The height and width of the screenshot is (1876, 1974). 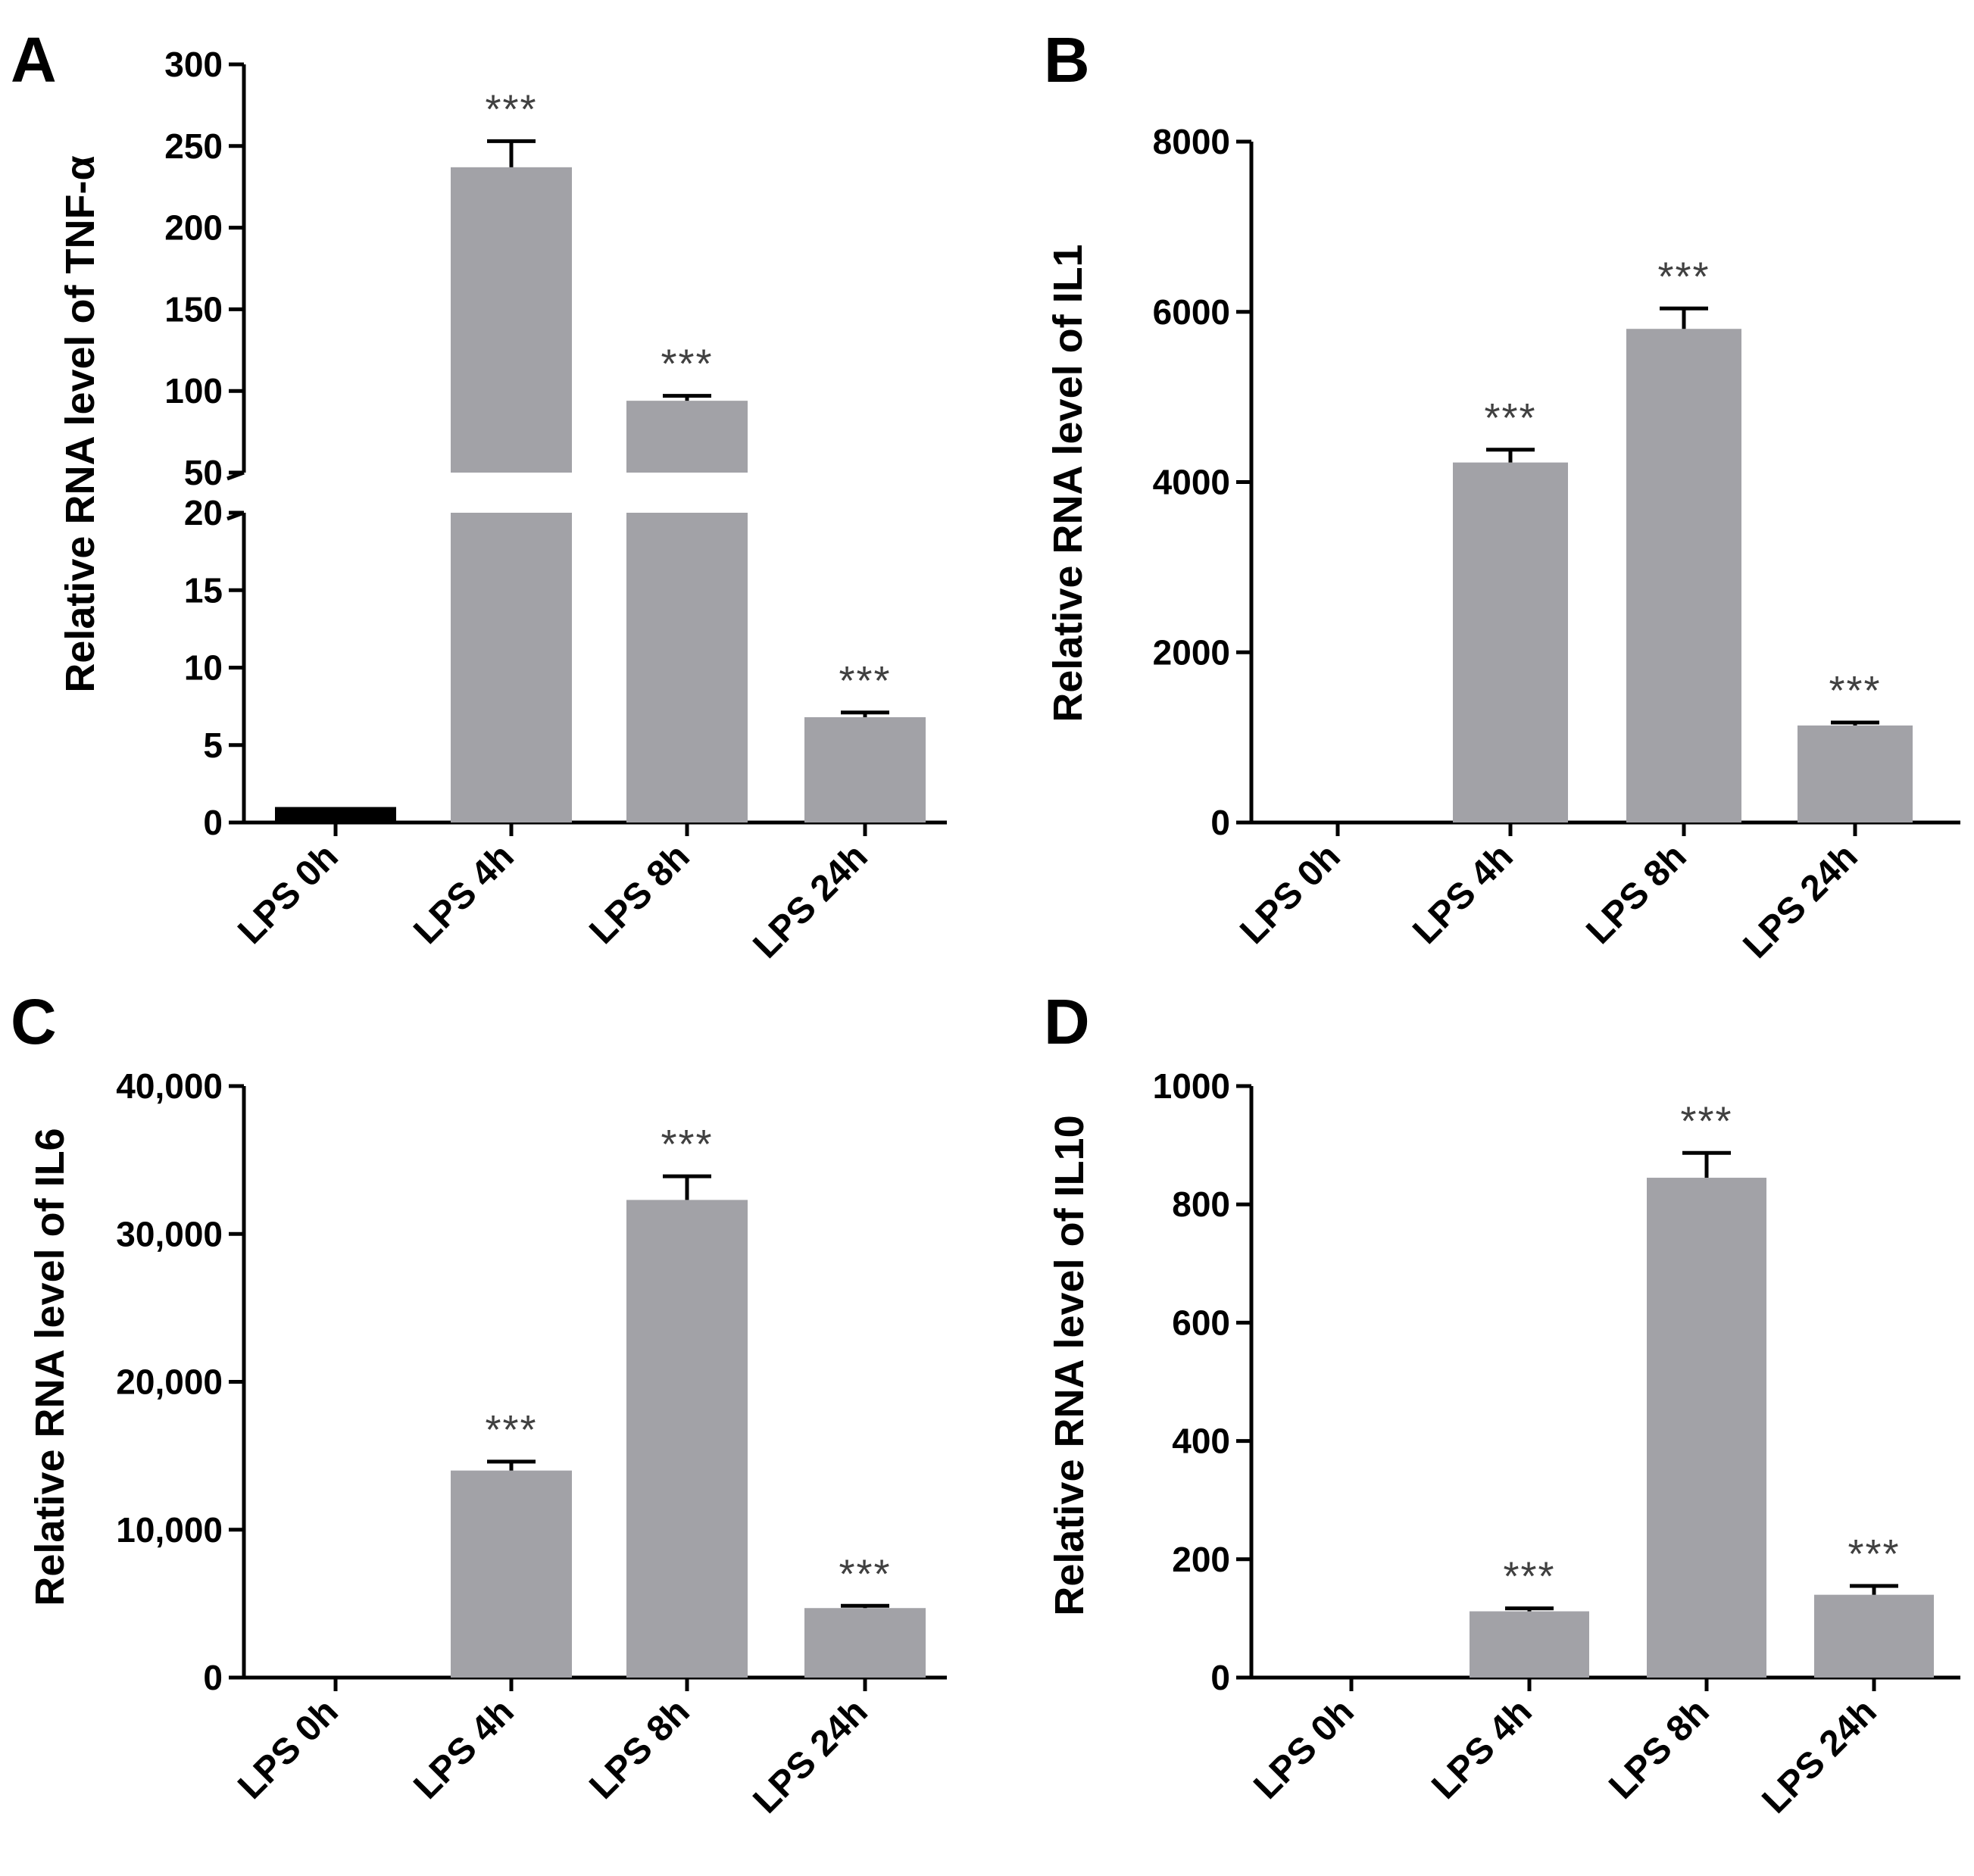 I want to click on panel-letter: A, so click(x=34, y=59).